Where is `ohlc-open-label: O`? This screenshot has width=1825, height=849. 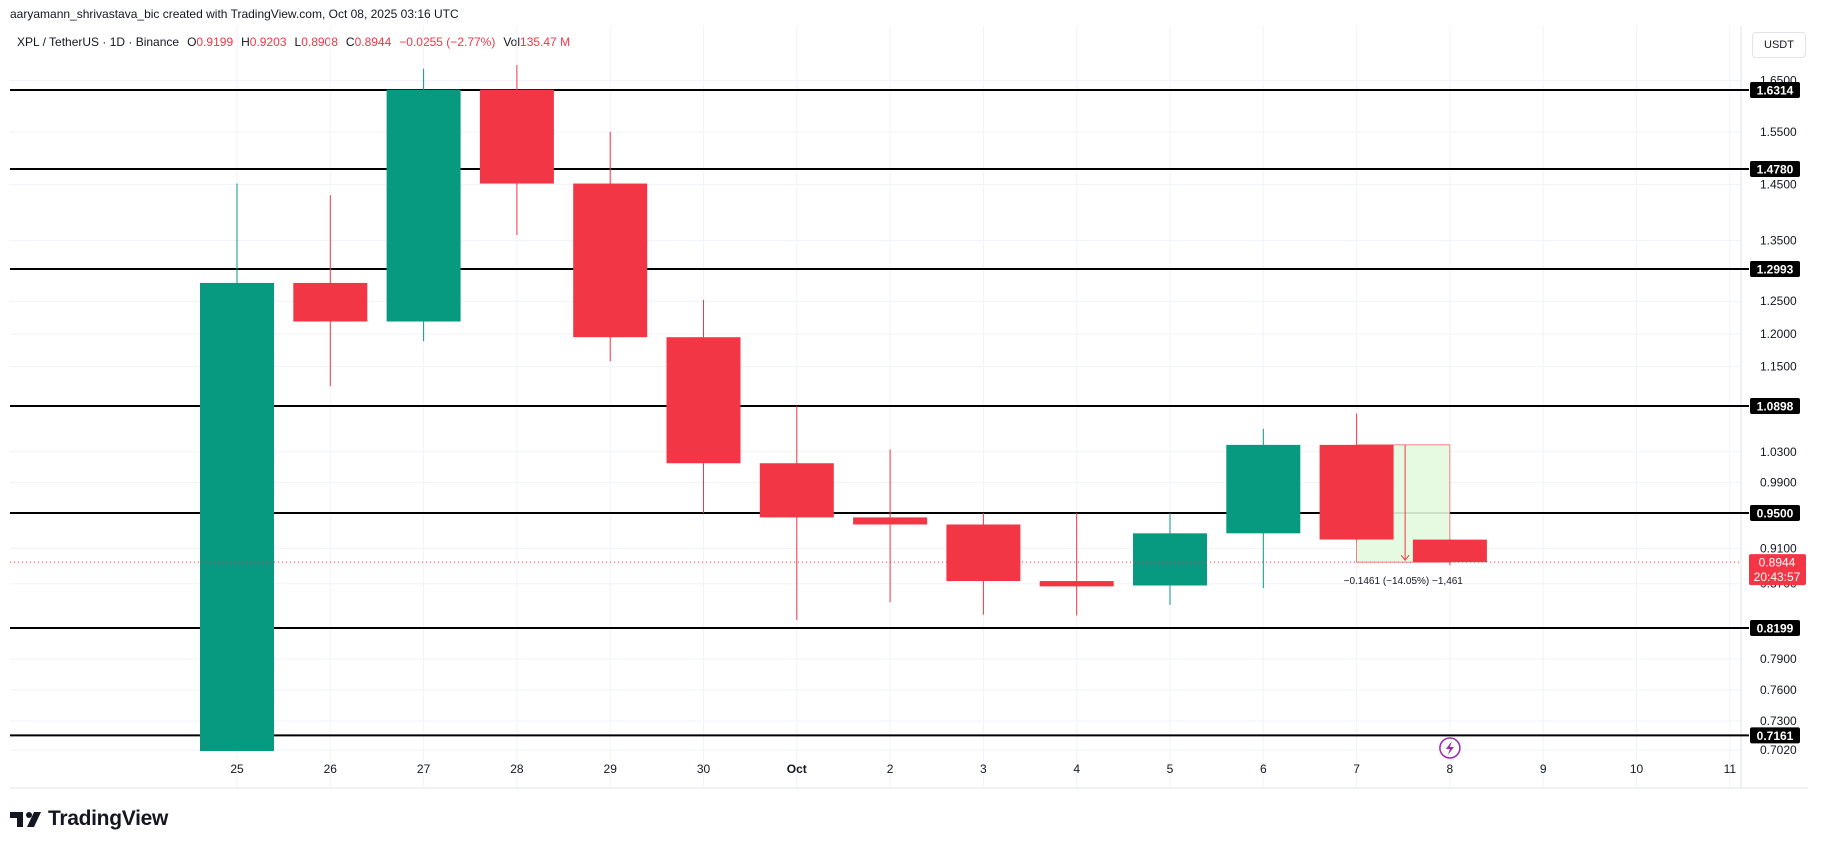
ohlc-open-label: O is located at coordinates (192, 42).